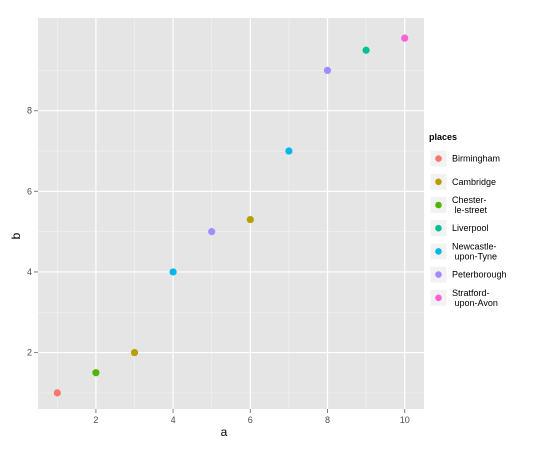 Image resolution: width=550 pixels, height=450 pixels. I want to click on legend-label-line: Cambridge, so click(474, 182).